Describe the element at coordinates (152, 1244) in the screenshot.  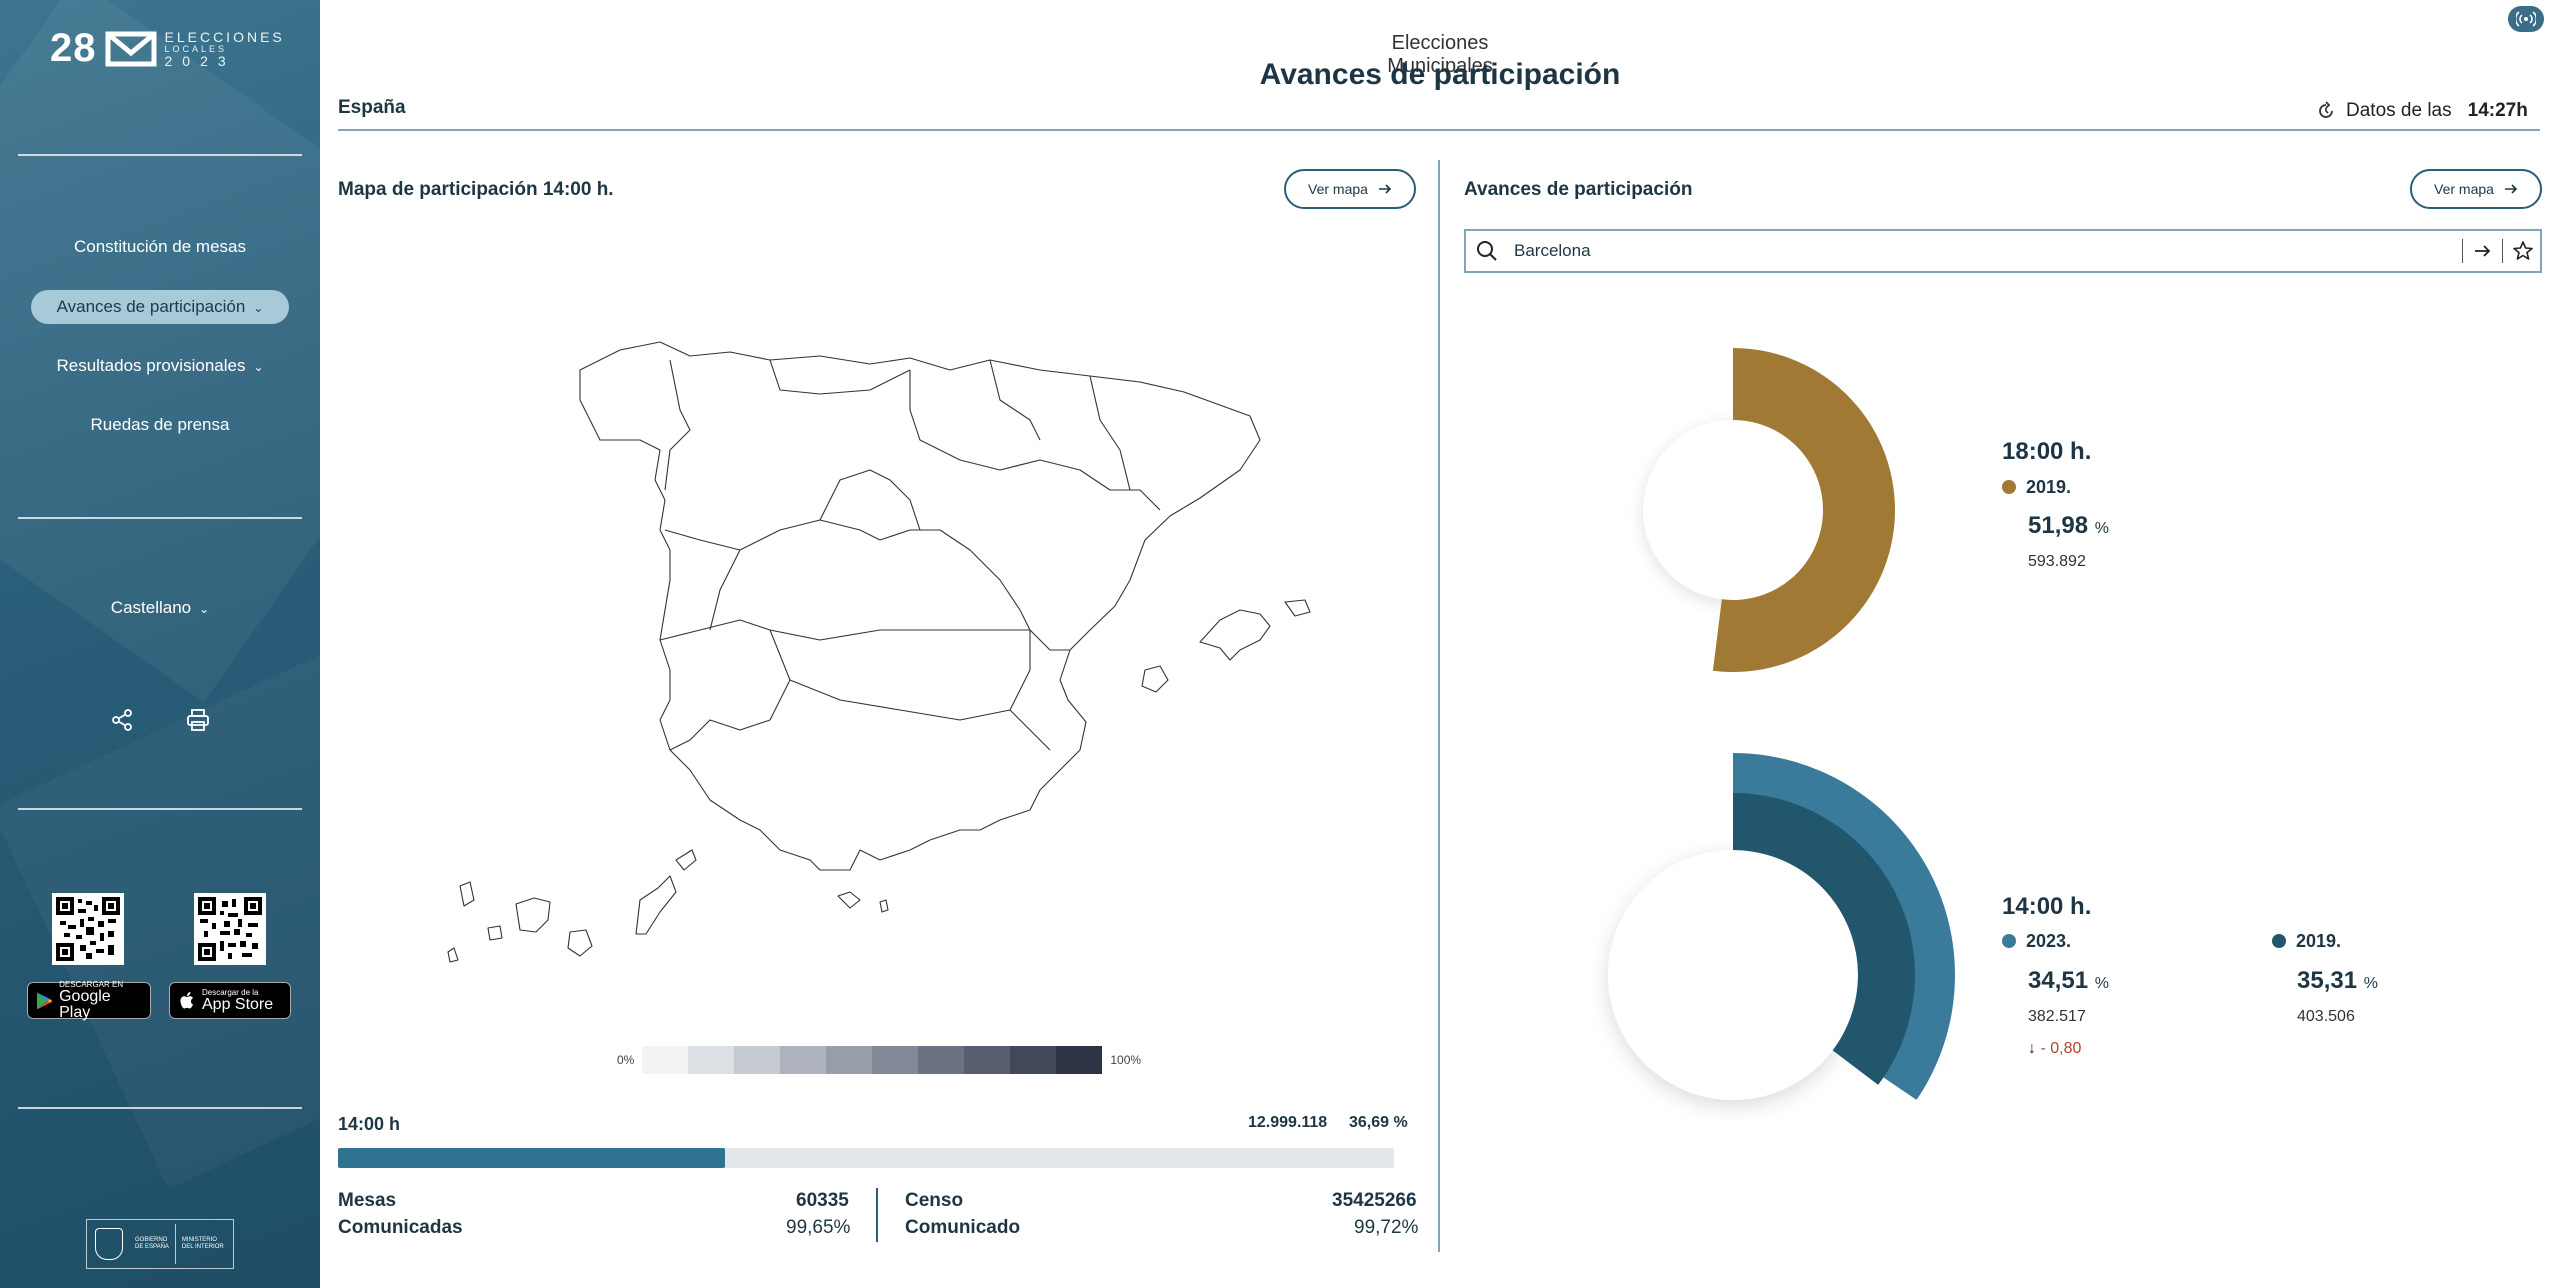
I see `gov-text: GOBIERNO DE ESPAÑA` at that location.